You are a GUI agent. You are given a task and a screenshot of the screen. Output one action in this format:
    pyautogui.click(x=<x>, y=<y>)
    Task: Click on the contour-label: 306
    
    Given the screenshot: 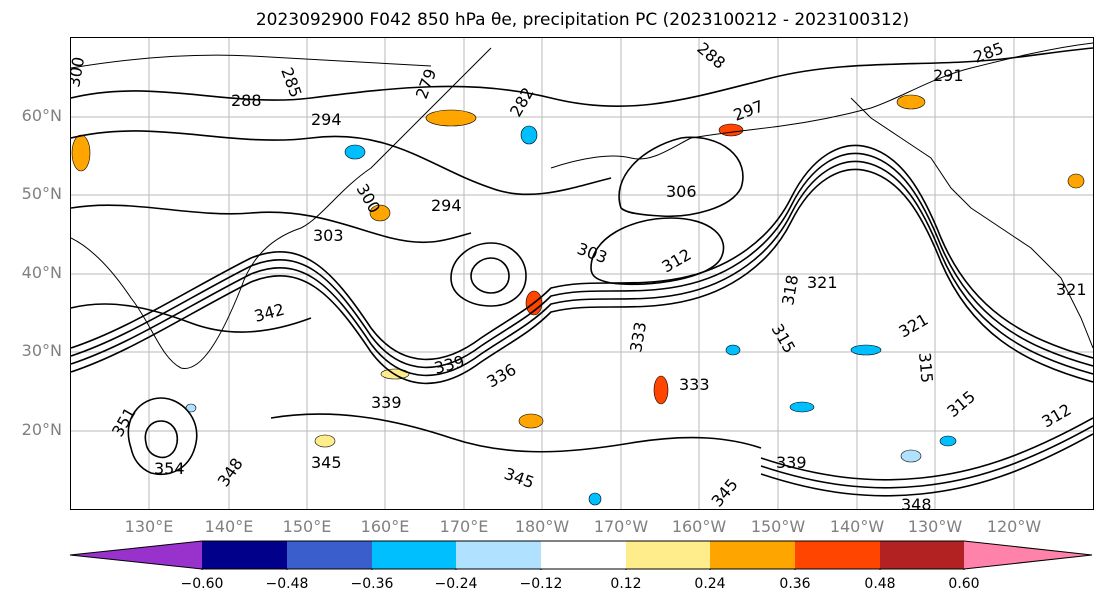 What is the action you would take?
    pyautogui.click(x=681, y=191)
    